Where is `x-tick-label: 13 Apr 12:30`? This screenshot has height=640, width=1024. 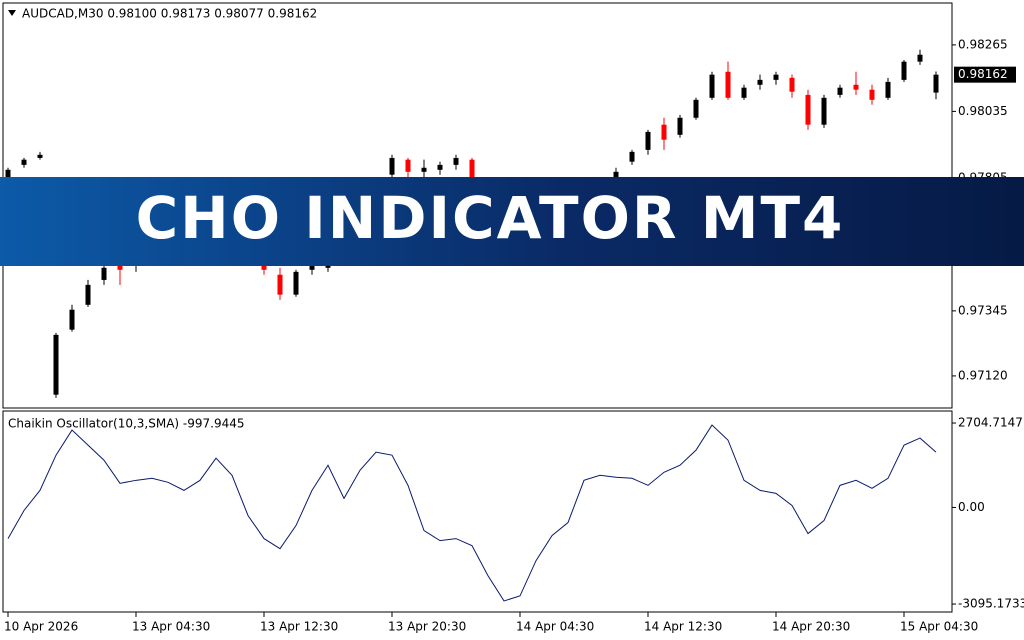
x-tick-label: 13 Apr 12:30 is located at coordinates (299, 627).